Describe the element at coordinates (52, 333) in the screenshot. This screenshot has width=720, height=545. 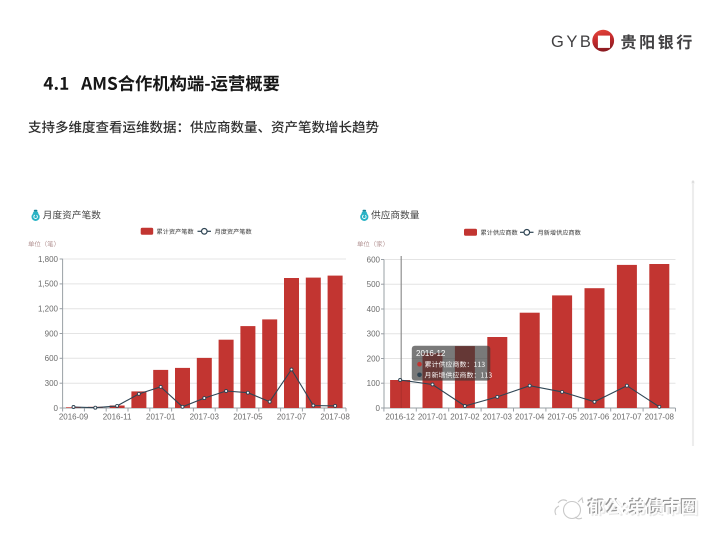
I see `svg-text: 900` at that location.